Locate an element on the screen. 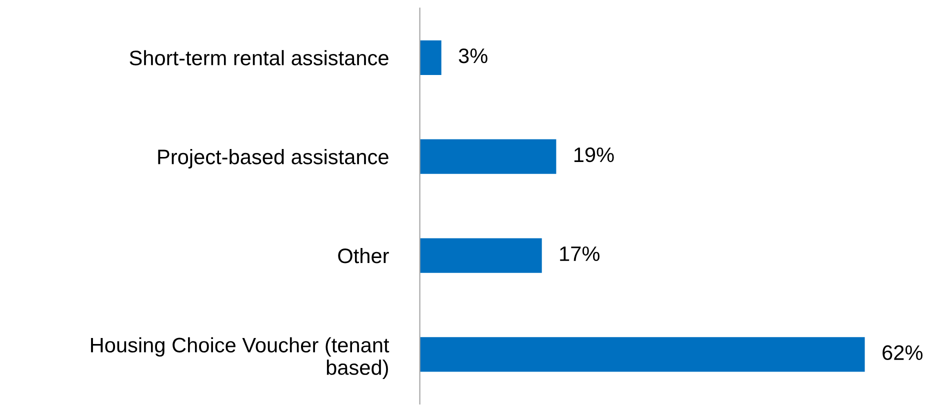  data-label: 19% is located at coordinates (594, 154).